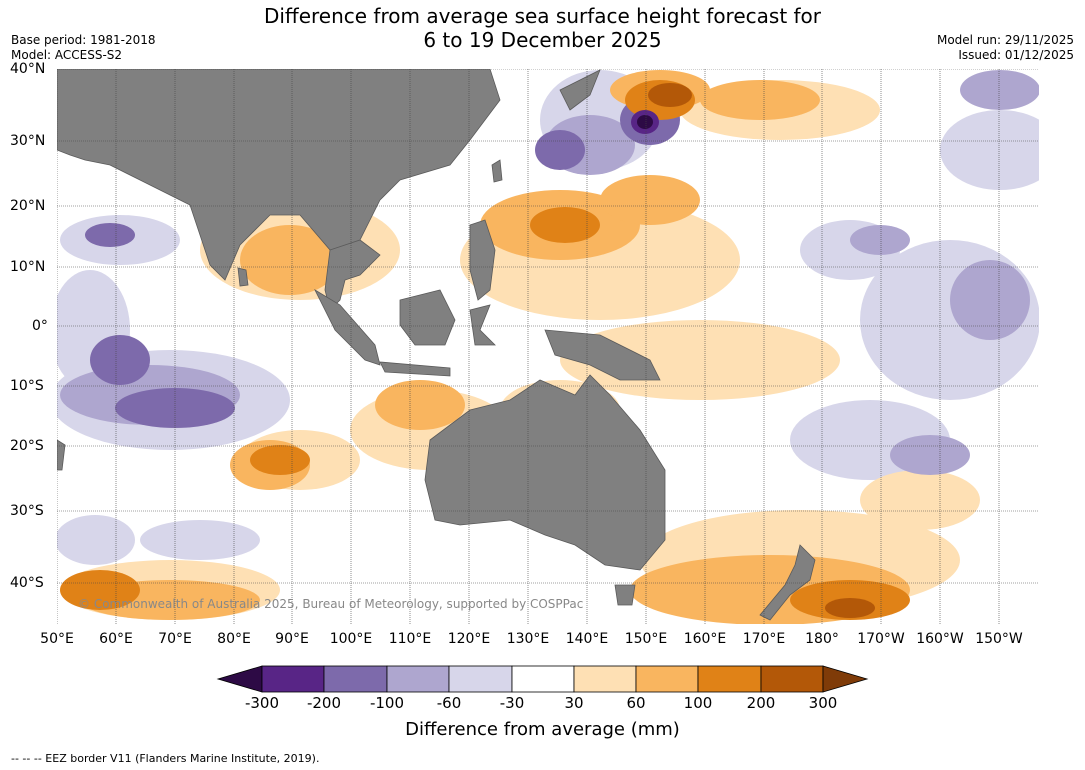  Describe the element at coordinates (347, 327) in the screenshot. I see `sumatra` at that location.